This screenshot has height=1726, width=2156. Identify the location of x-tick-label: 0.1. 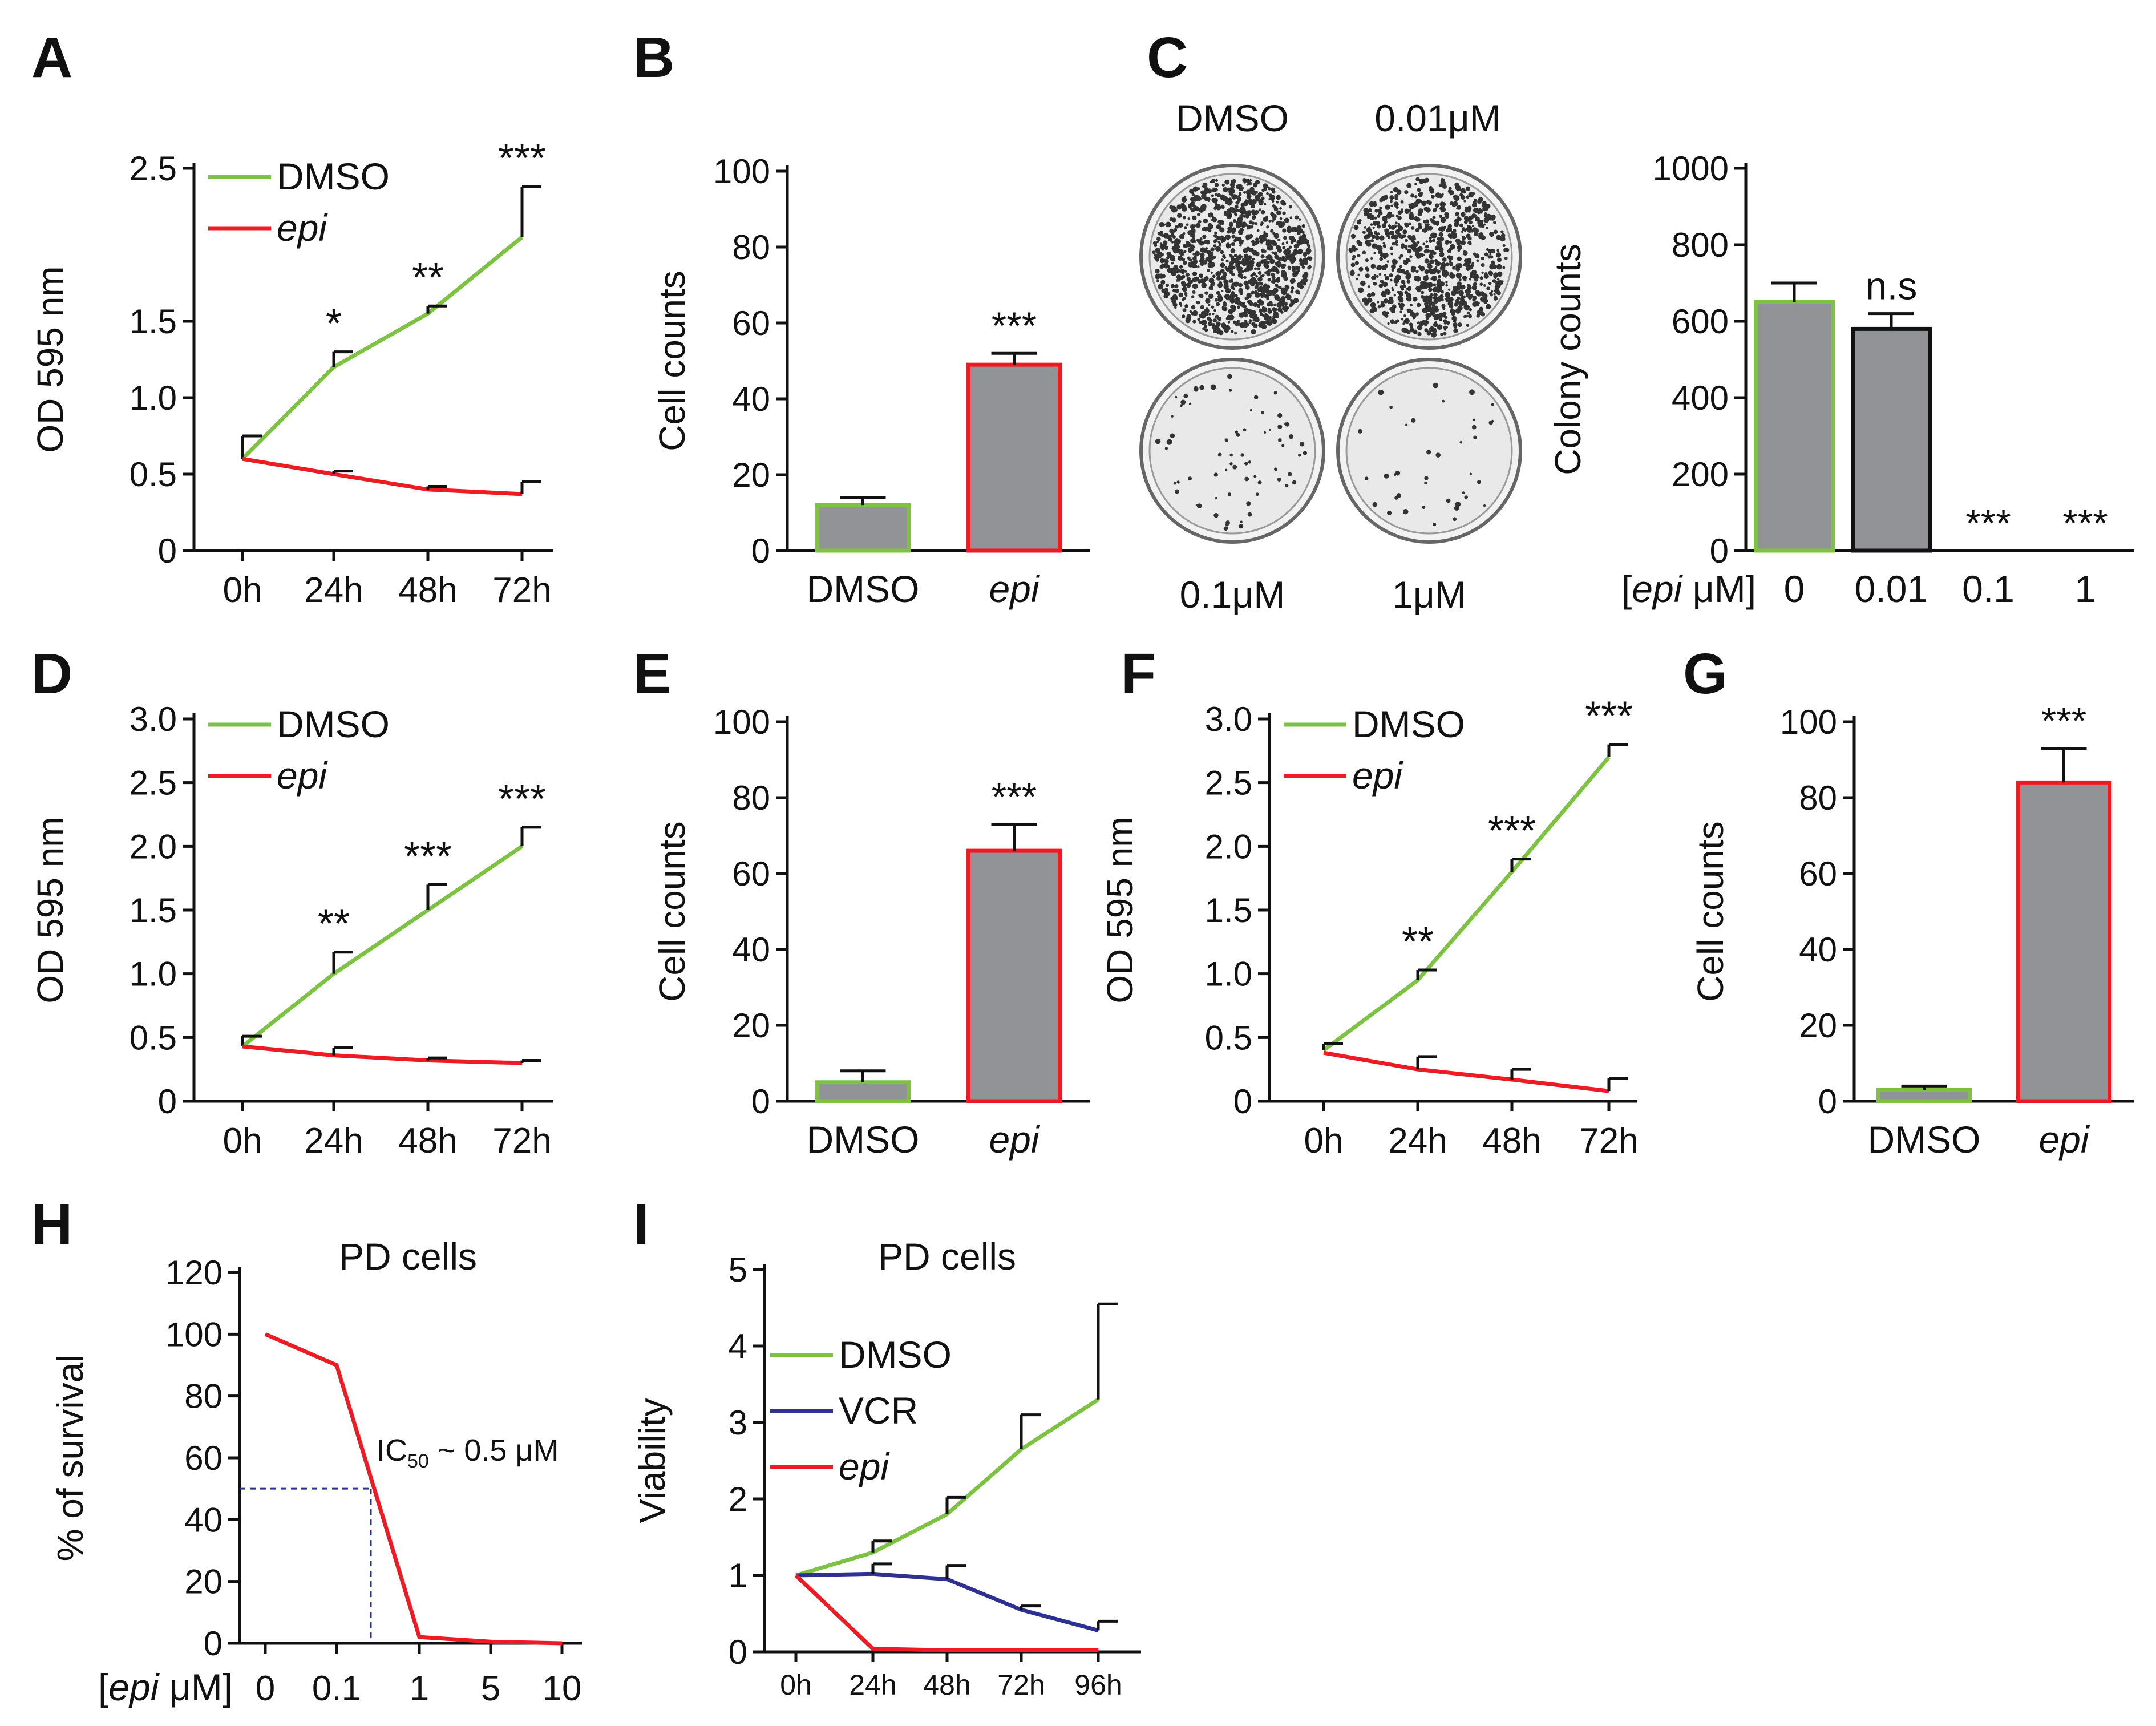
(337, 1689).